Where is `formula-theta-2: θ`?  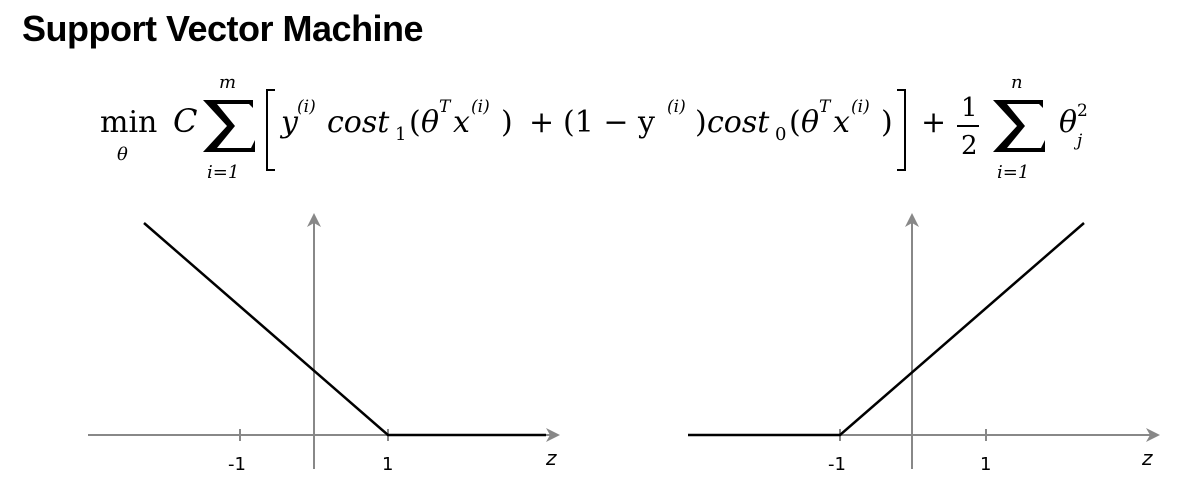 formula-theta-2: θ is located at coordinates (810, 122).